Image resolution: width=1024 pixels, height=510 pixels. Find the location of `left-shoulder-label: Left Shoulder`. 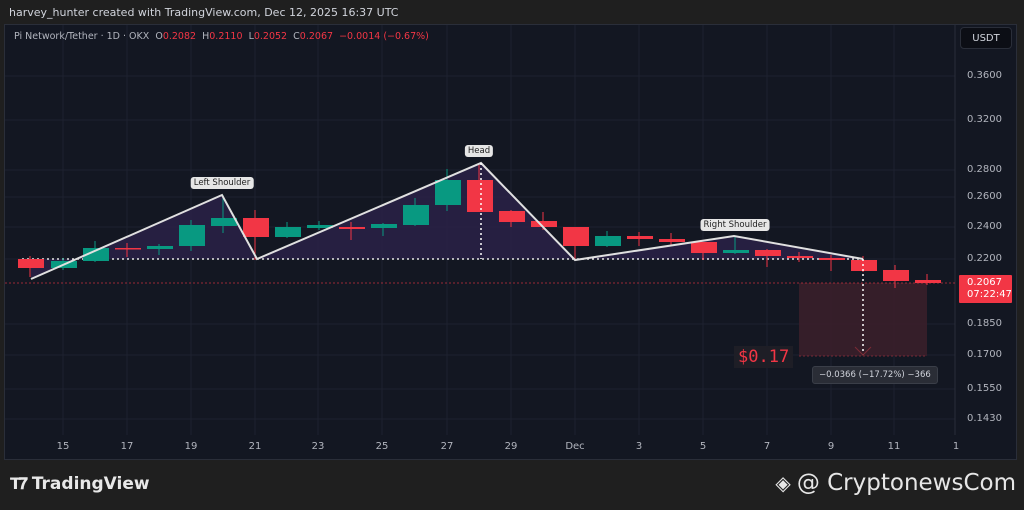

left-shoulder-label: Left Shoulder is located at coordinates (222, 183).